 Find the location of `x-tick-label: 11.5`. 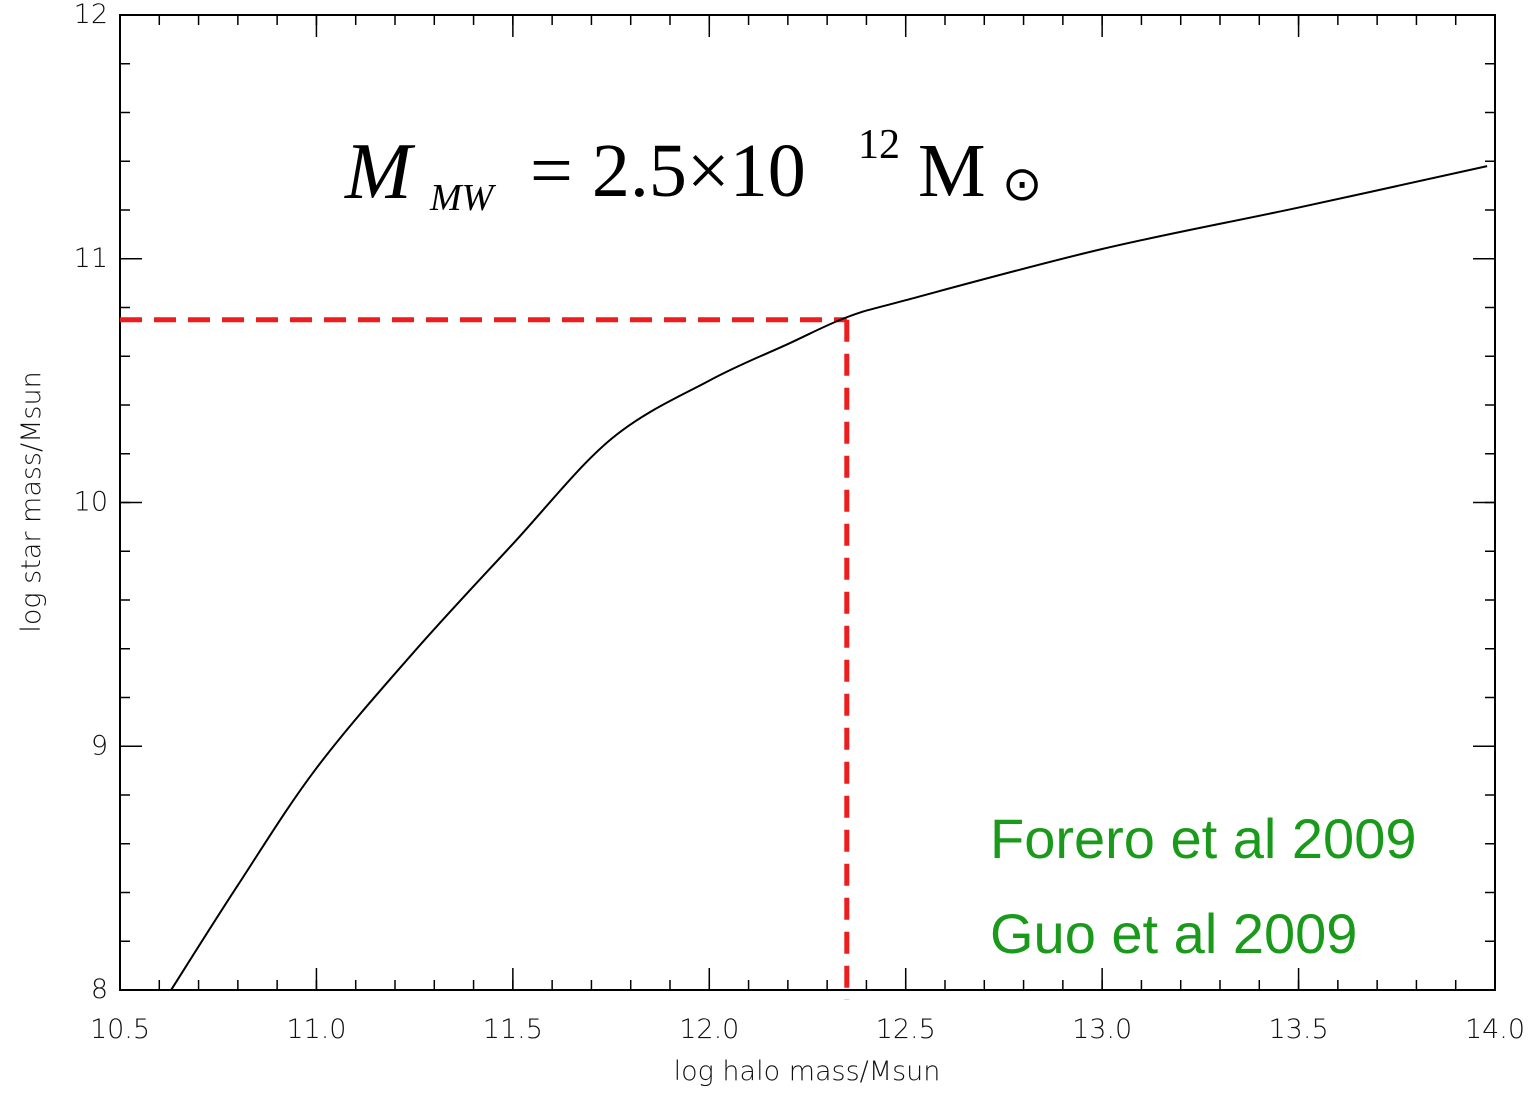

x-tick-label: 11.5 is located at coordinates (513, 1029).